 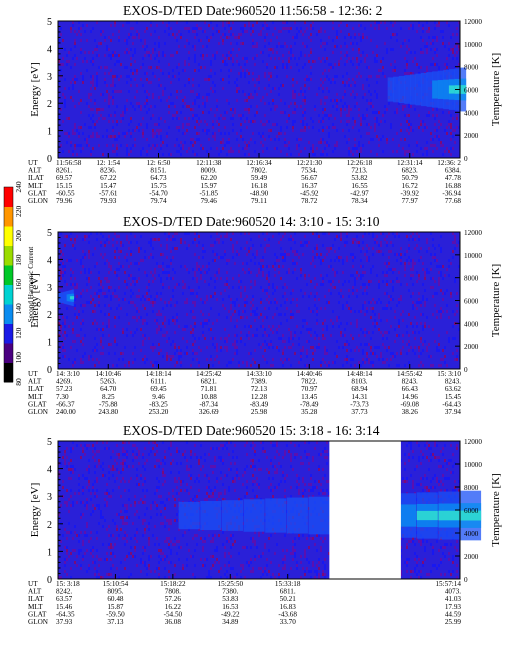 What do you see at coordinates (259, 382) in the screenshot?
I see `table-value: 7389.` at bounding box center [259, 382].